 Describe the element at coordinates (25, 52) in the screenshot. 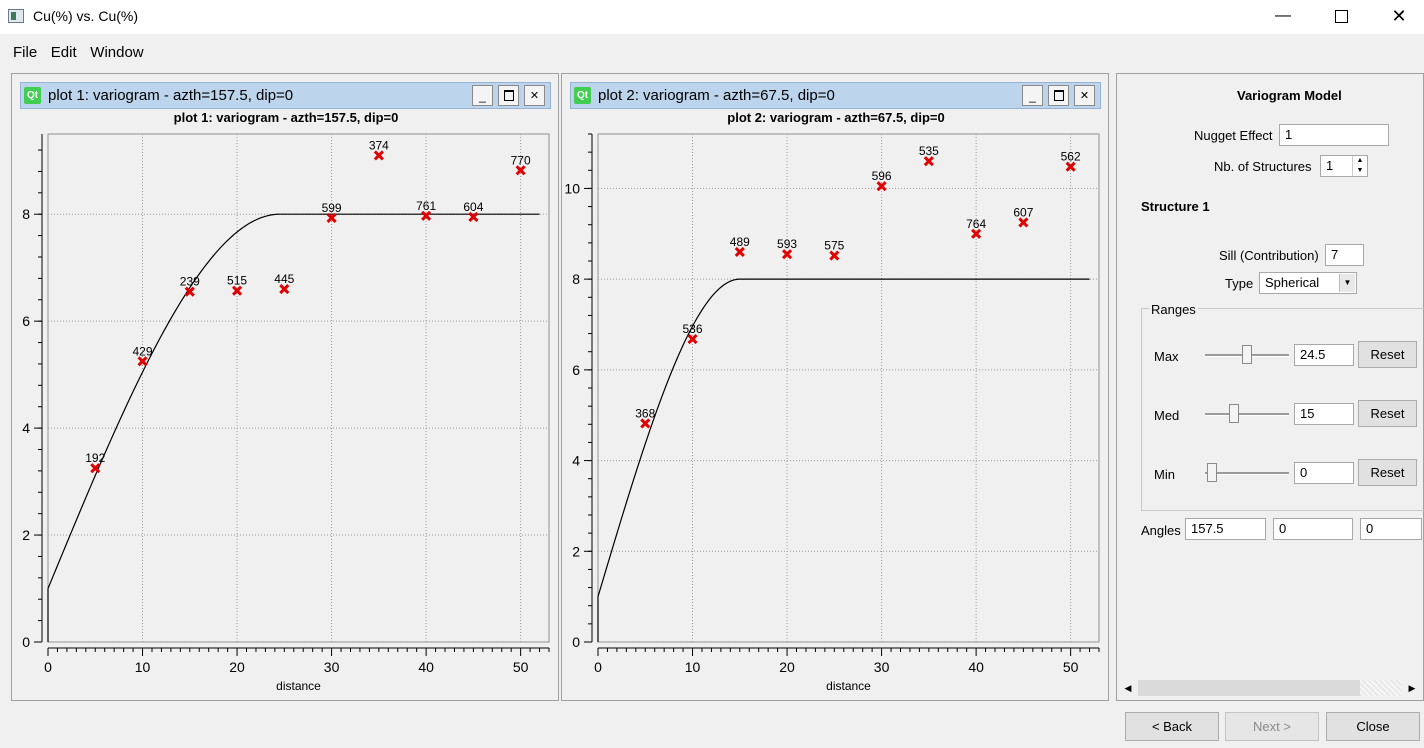

I see `menu-file: File` at that location.